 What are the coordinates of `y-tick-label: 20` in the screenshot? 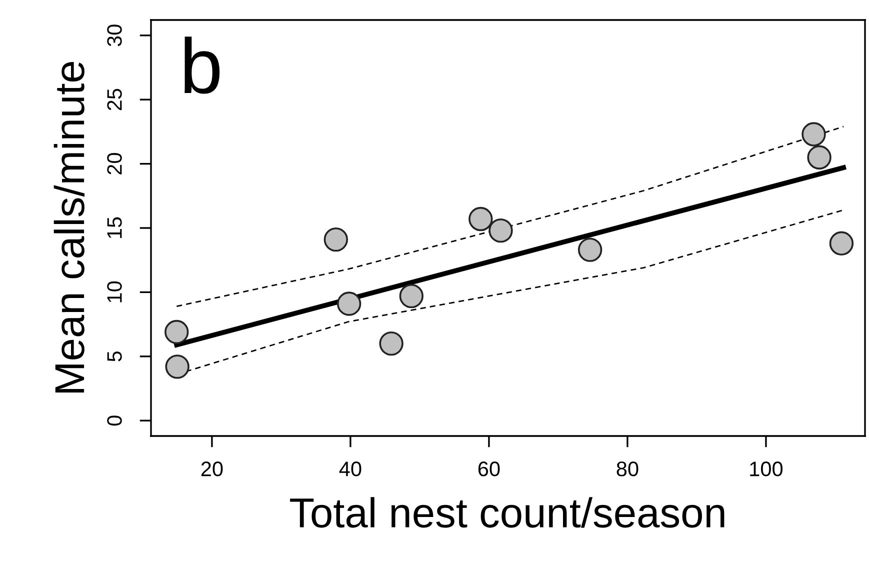 It's located at (114, 163).